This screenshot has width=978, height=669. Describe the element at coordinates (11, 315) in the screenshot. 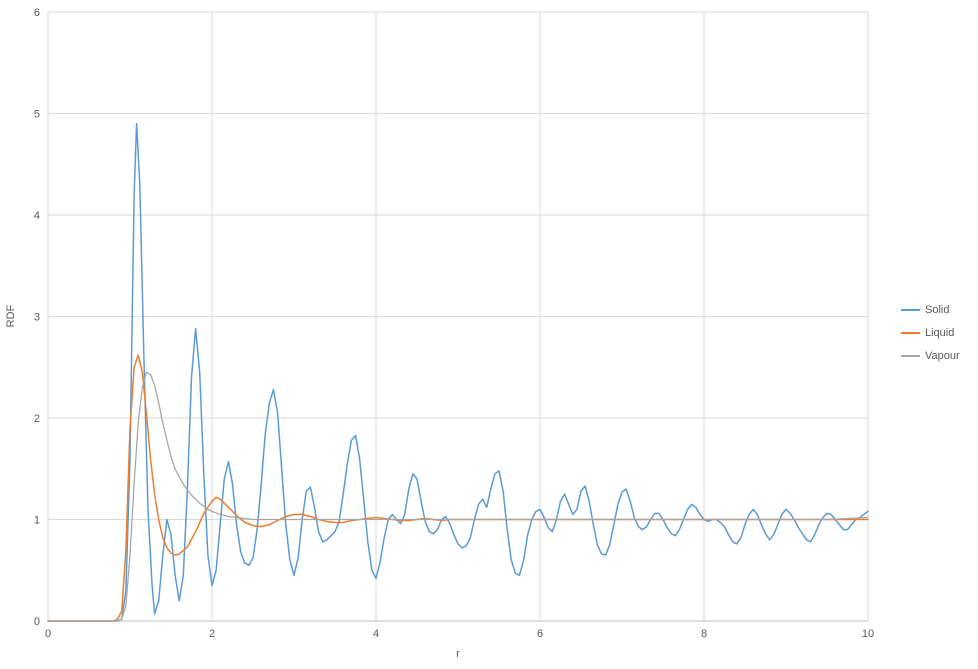

I see `y-axis-title: RDF` at that location.